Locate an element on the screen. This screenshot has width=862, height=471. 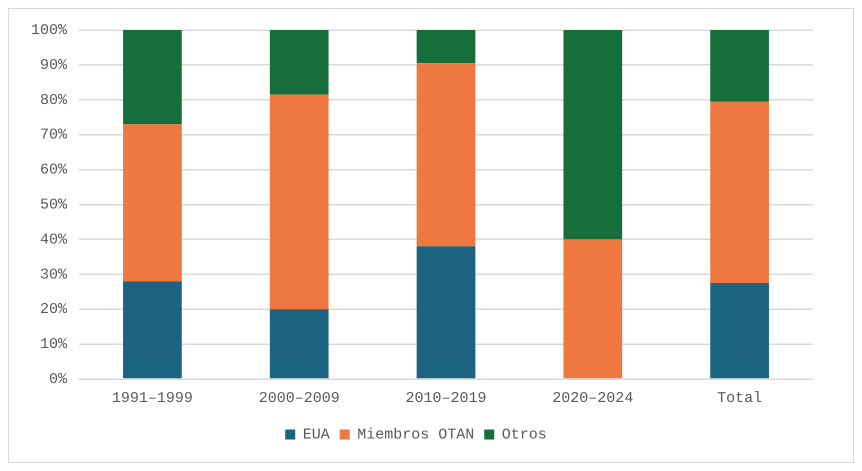
y-tick-label: 30% is located at coordinates (54, 275).